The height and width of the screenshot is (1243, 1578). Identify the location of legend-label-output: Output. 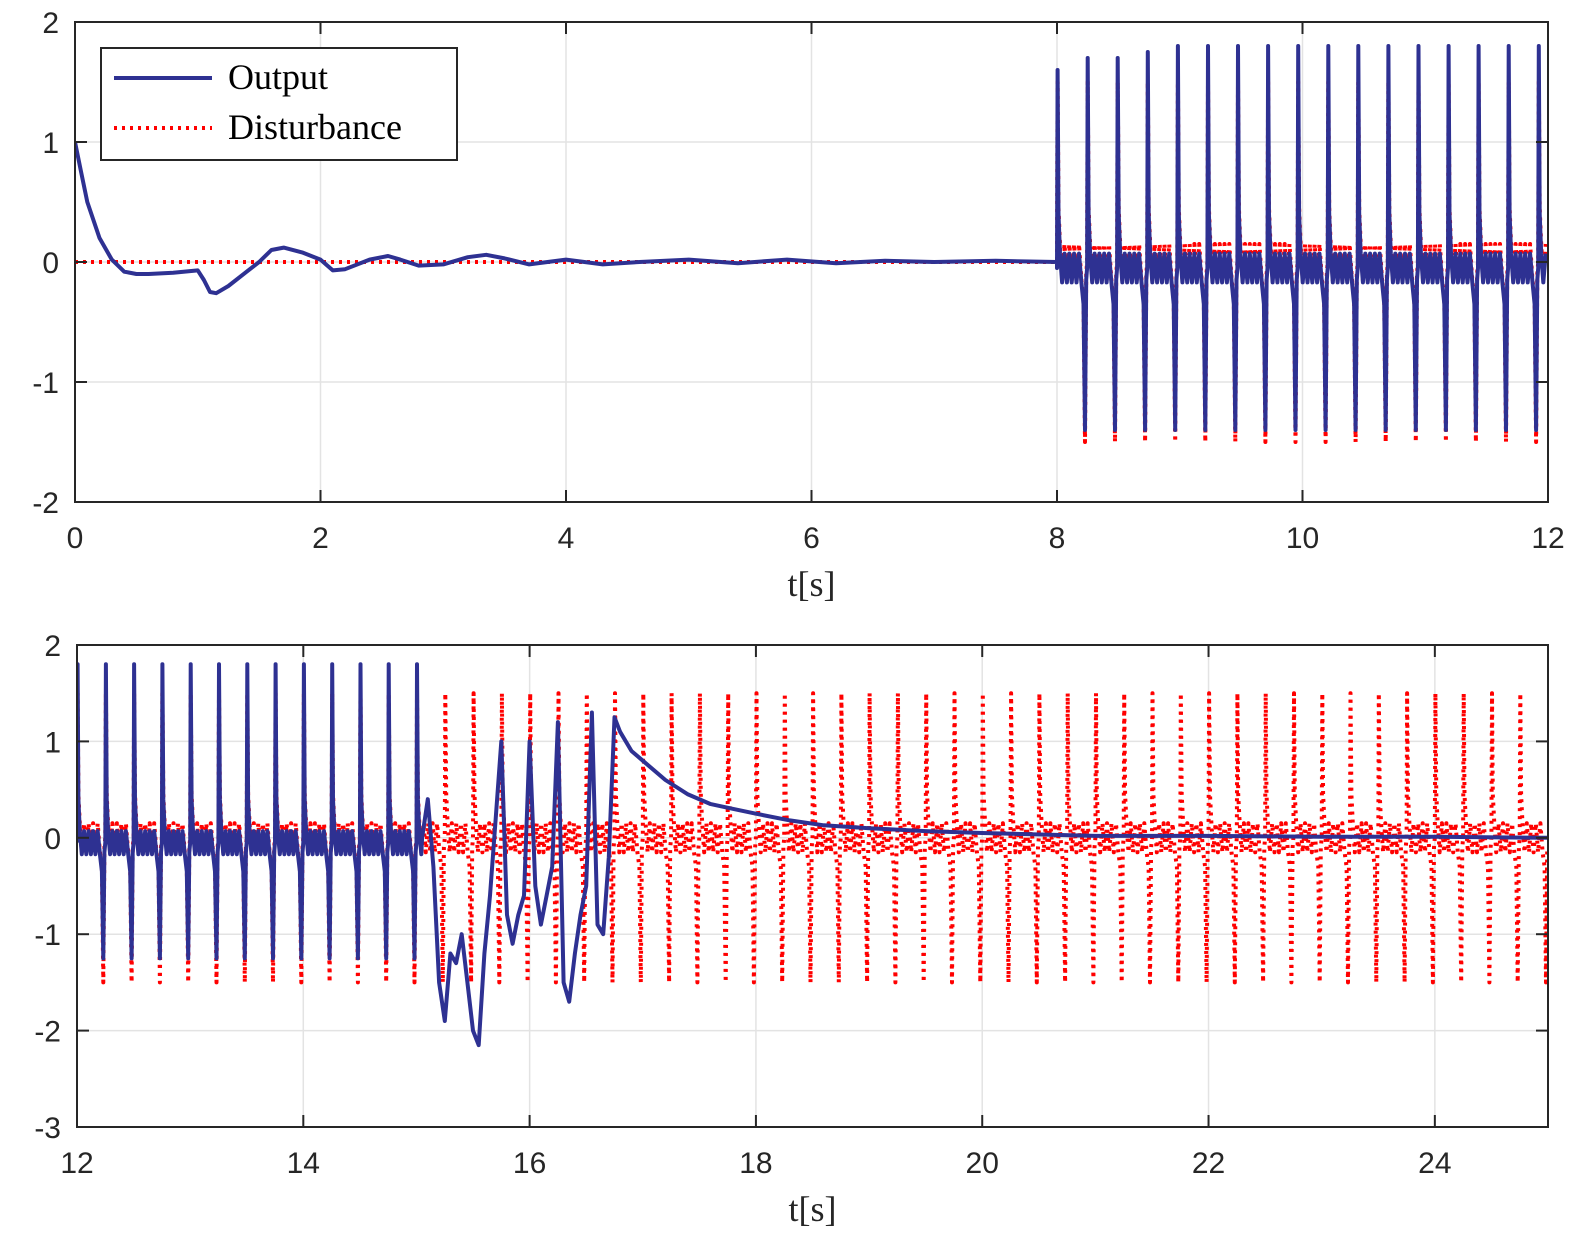
(278, 77).